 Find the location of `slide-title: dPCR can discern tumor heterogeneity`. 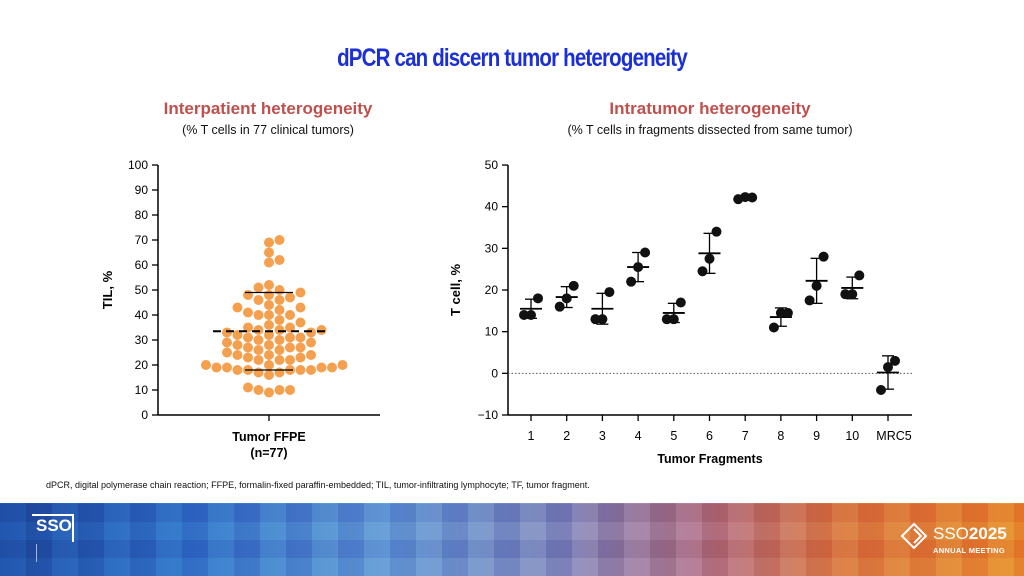

slide-title: dPCR can discern tumor heterogeneity is located at coordinates (512, 58).